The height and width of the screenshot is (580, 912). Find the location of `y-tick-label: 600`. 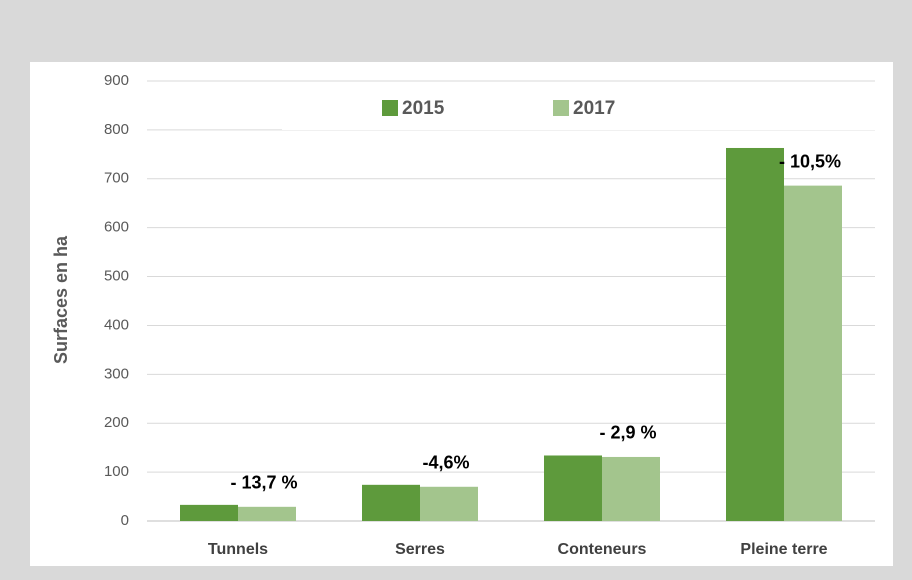

y-tick-label: 600 is located at coordinates (116, 227).